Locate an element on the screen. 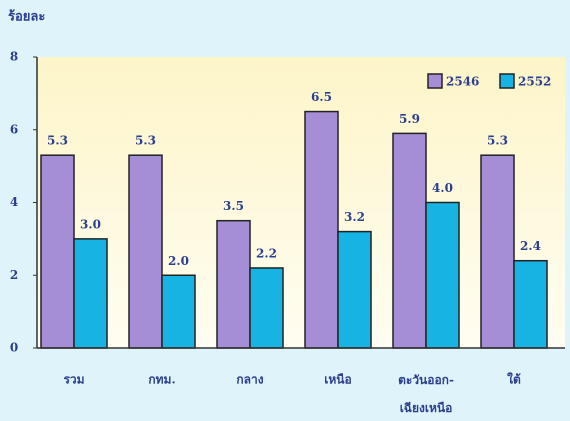  x-tick-label: ตะวันออก- เฉียงเหนือ is located at coordinates (426, 394).